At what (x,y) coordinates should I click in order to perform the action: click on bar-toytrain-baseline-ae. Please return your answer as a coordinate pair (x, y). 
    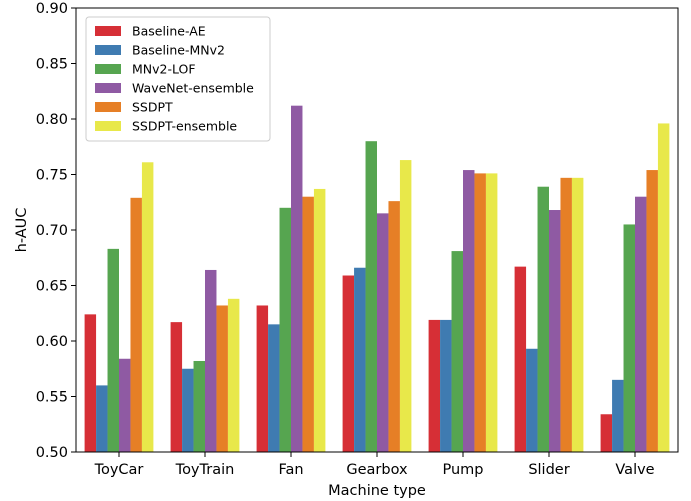
    Looking at the image, I should click on (176, 387).